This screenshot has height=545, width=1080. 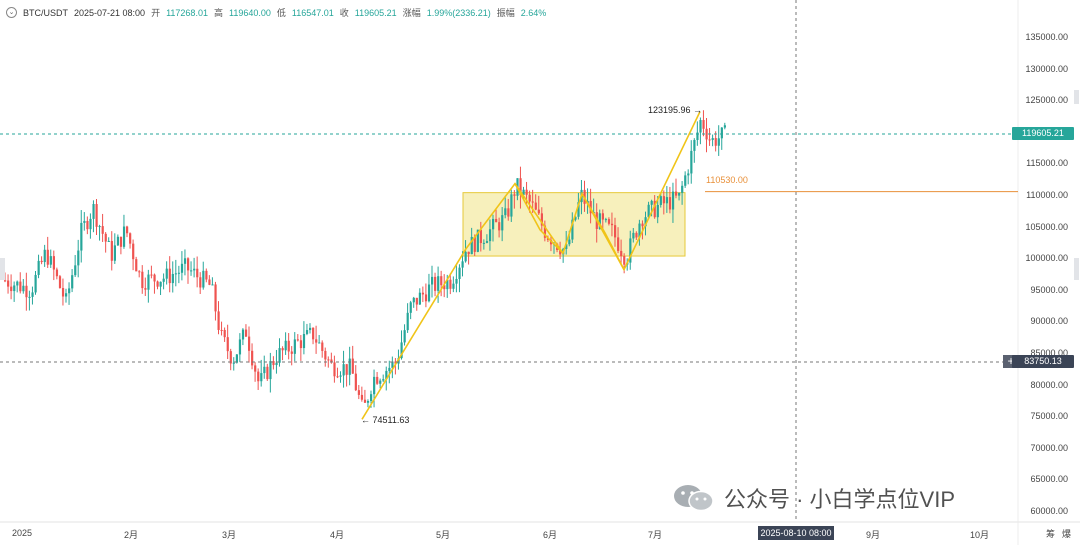 I want to click on crosshair-date-tag: 2025-08-10 08:00, so click(x=796, y=533).